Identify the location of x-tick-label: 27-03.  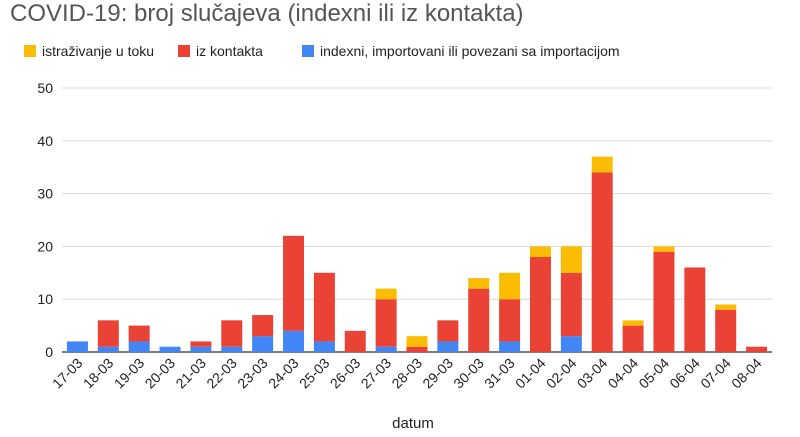
(376, 373).